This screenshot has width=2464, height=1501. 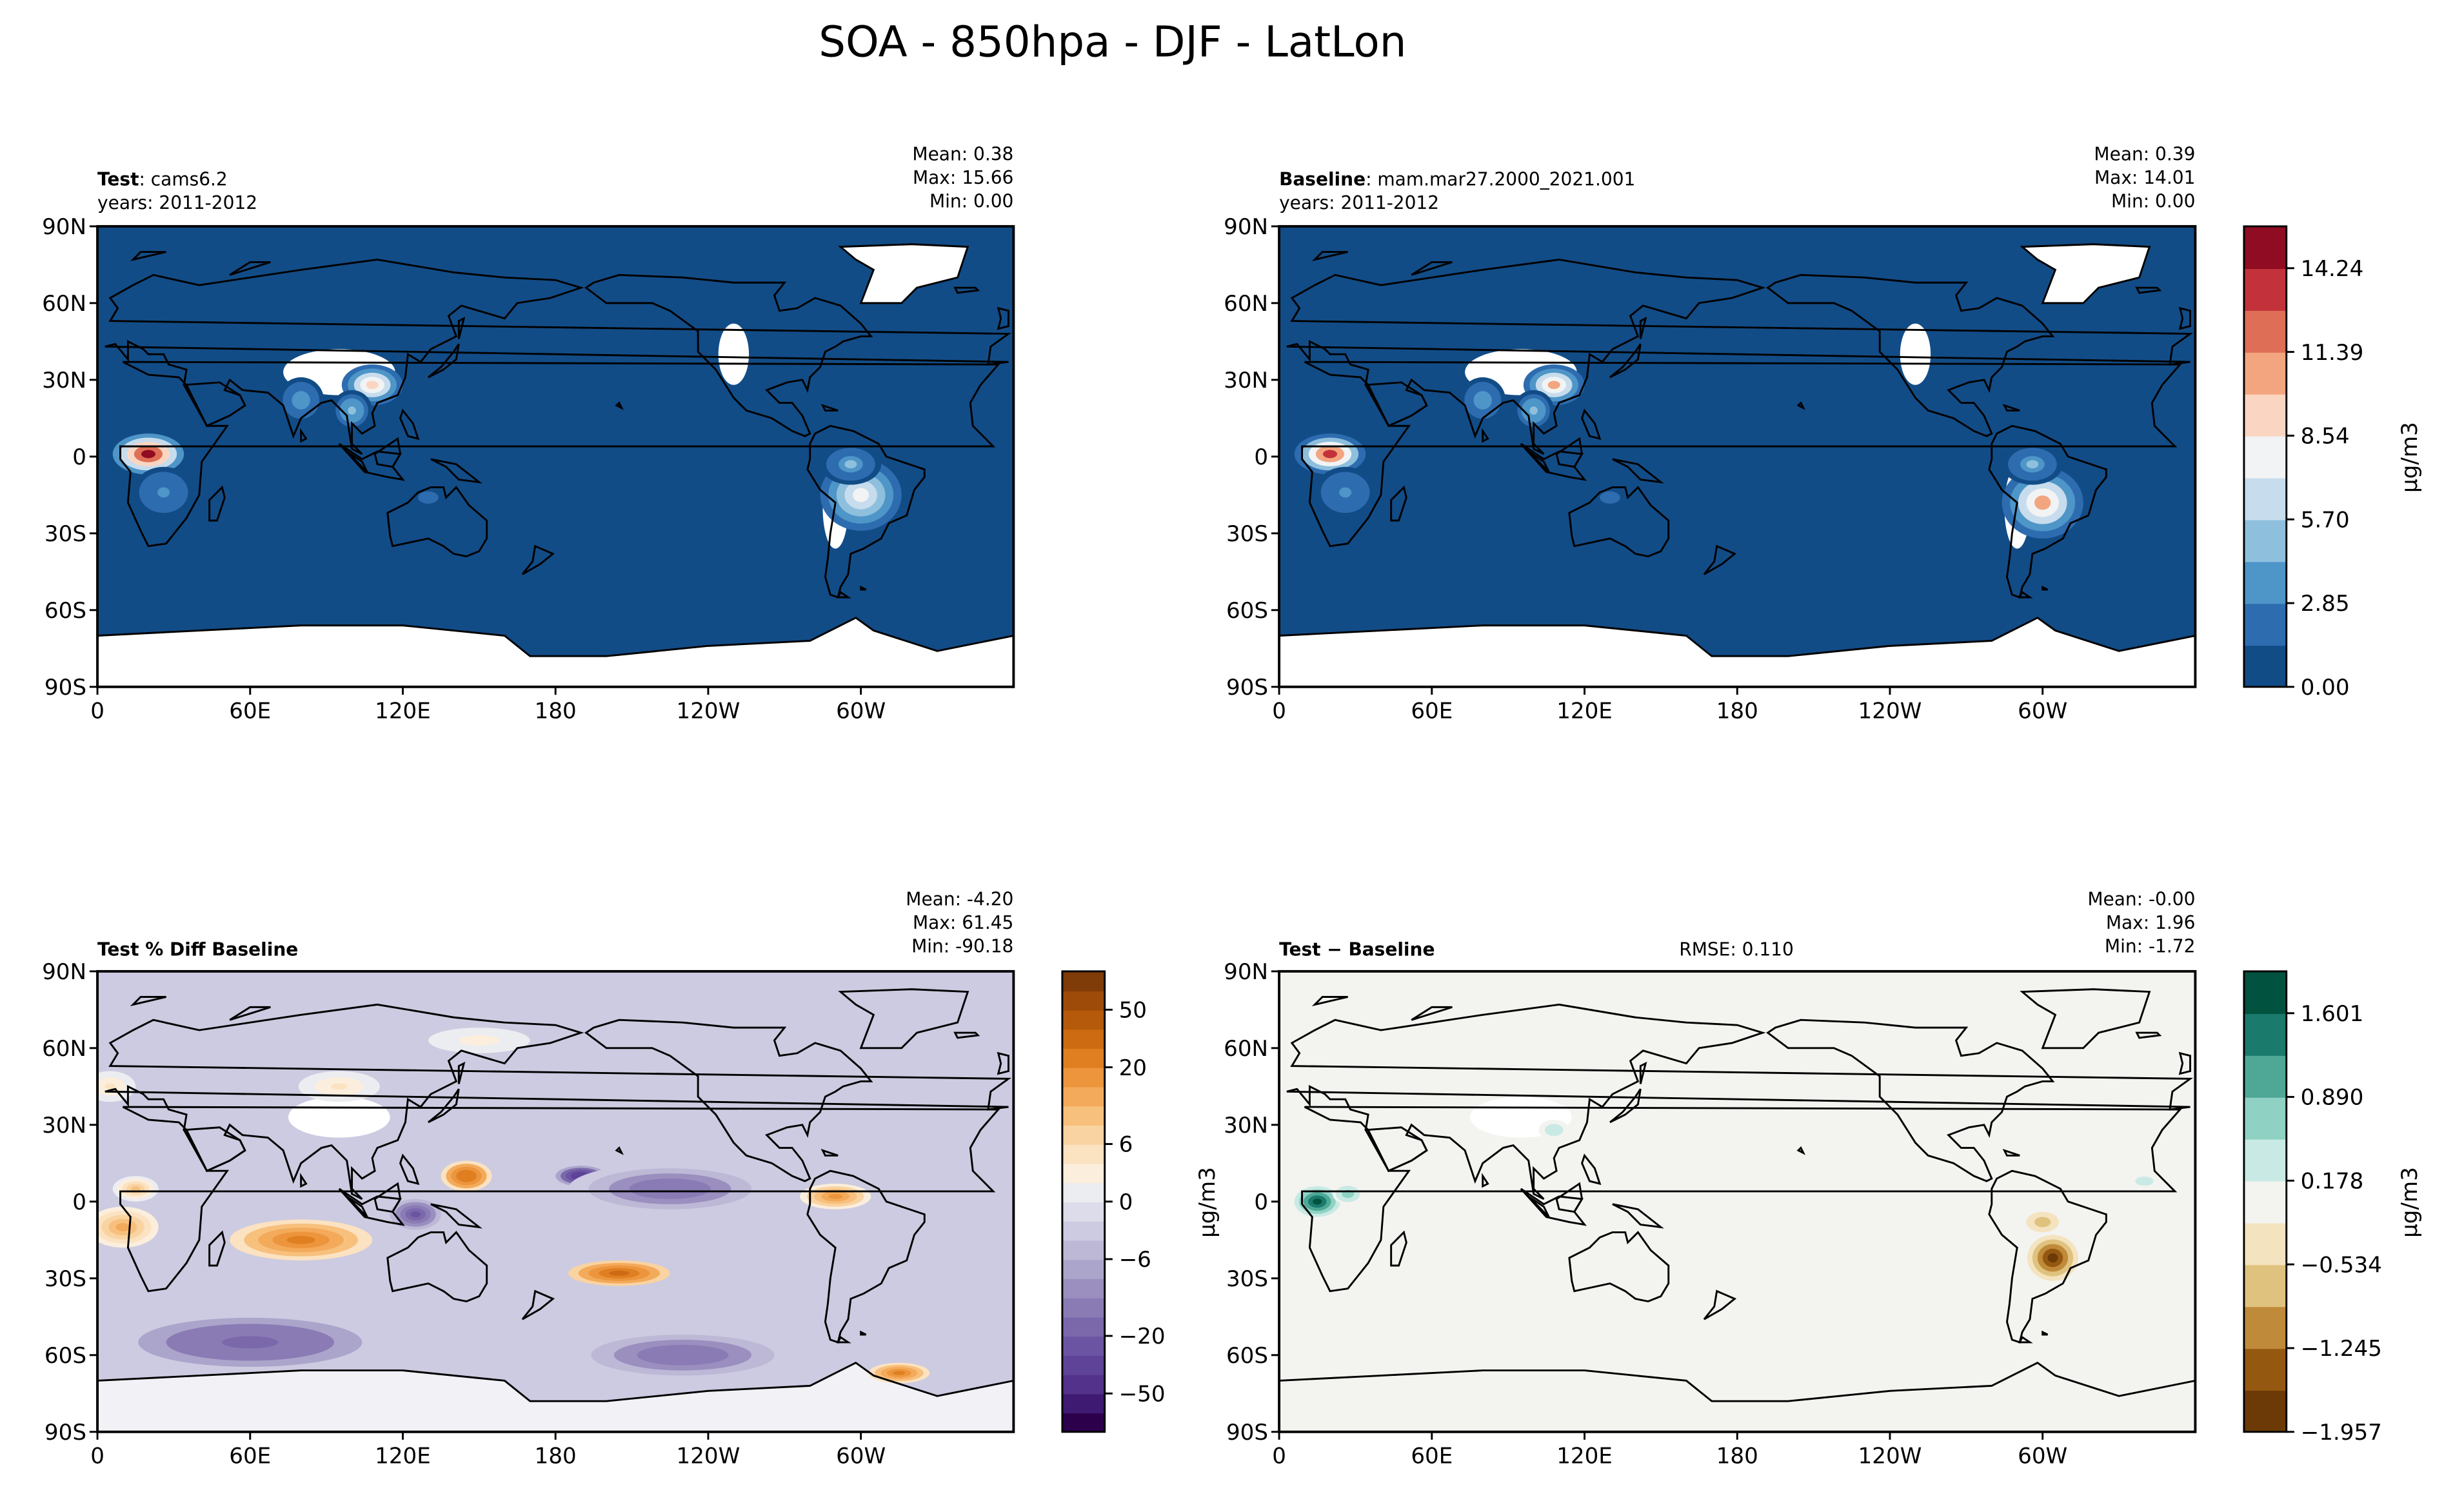 What do you see at coordinates (2342, 1265) in the screenshot?
I see `colorbar-tick-label: −0.534` at bounding box center [2342, 1265].